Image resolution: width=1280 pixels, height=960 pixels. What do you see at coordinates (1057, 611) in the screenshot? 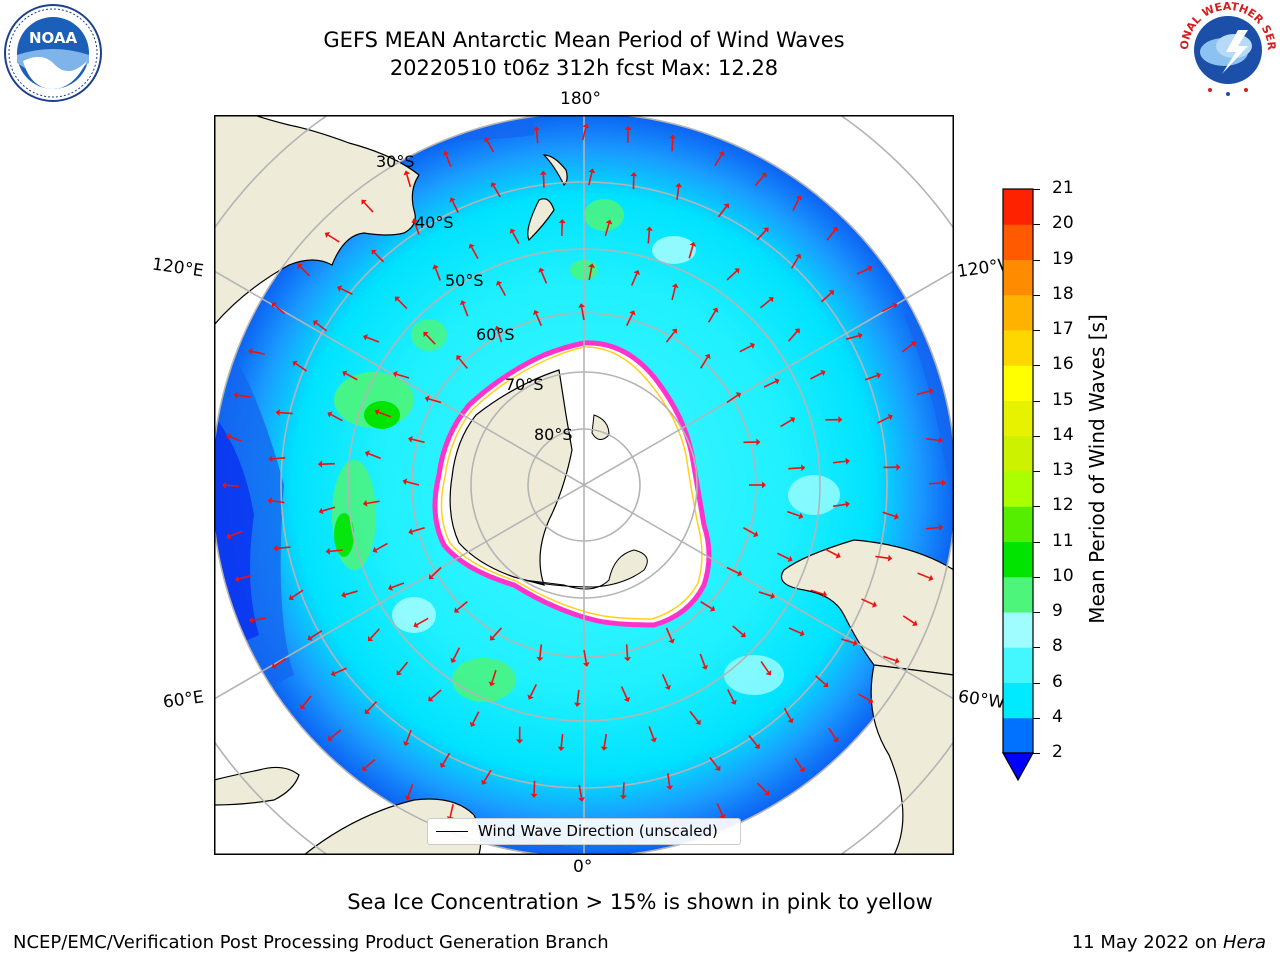
I see `colorbar-tick-label: 9` at bounding box center [1057, 611].